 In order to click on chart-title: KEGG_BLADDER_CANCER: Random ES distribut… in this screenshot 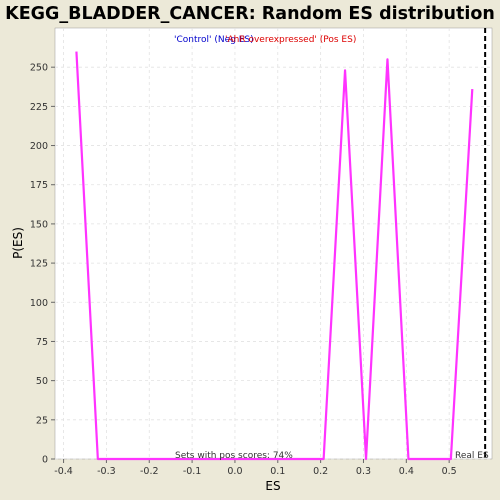, I will do `click(250, 14)`.